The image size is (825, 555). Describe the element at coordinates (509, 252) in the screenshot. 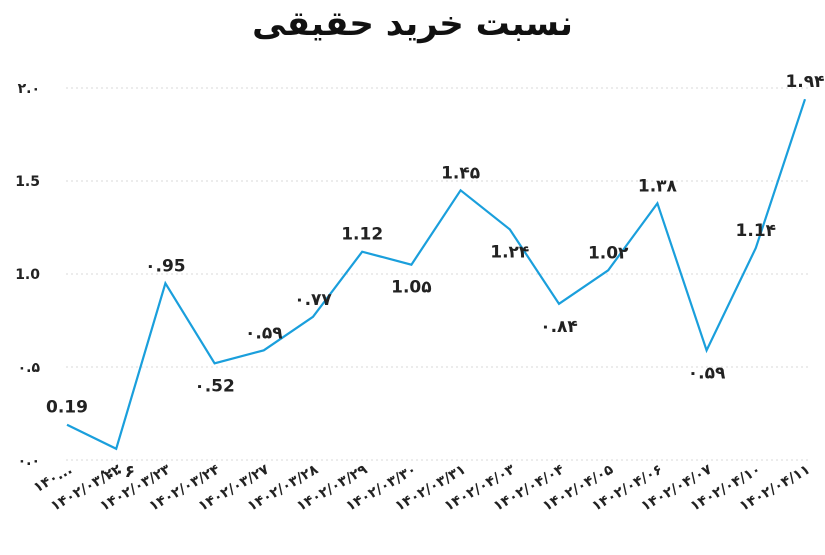

I see `data-label: 1.۲۴` at that location.